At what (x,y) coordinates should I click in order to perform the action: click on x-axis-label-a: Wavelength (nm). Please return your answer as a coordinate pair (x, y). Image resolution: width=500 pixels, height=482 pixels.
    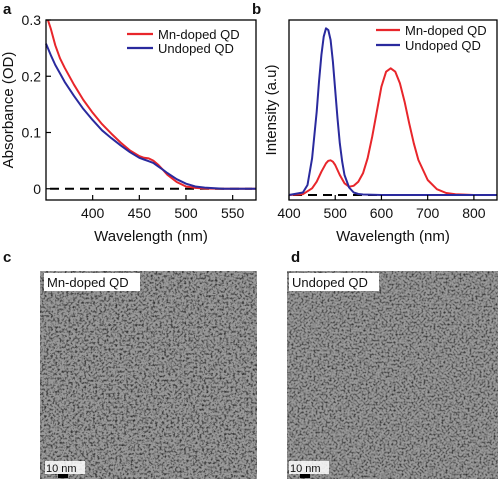
    Looking at the image, I should click on (151, 236).